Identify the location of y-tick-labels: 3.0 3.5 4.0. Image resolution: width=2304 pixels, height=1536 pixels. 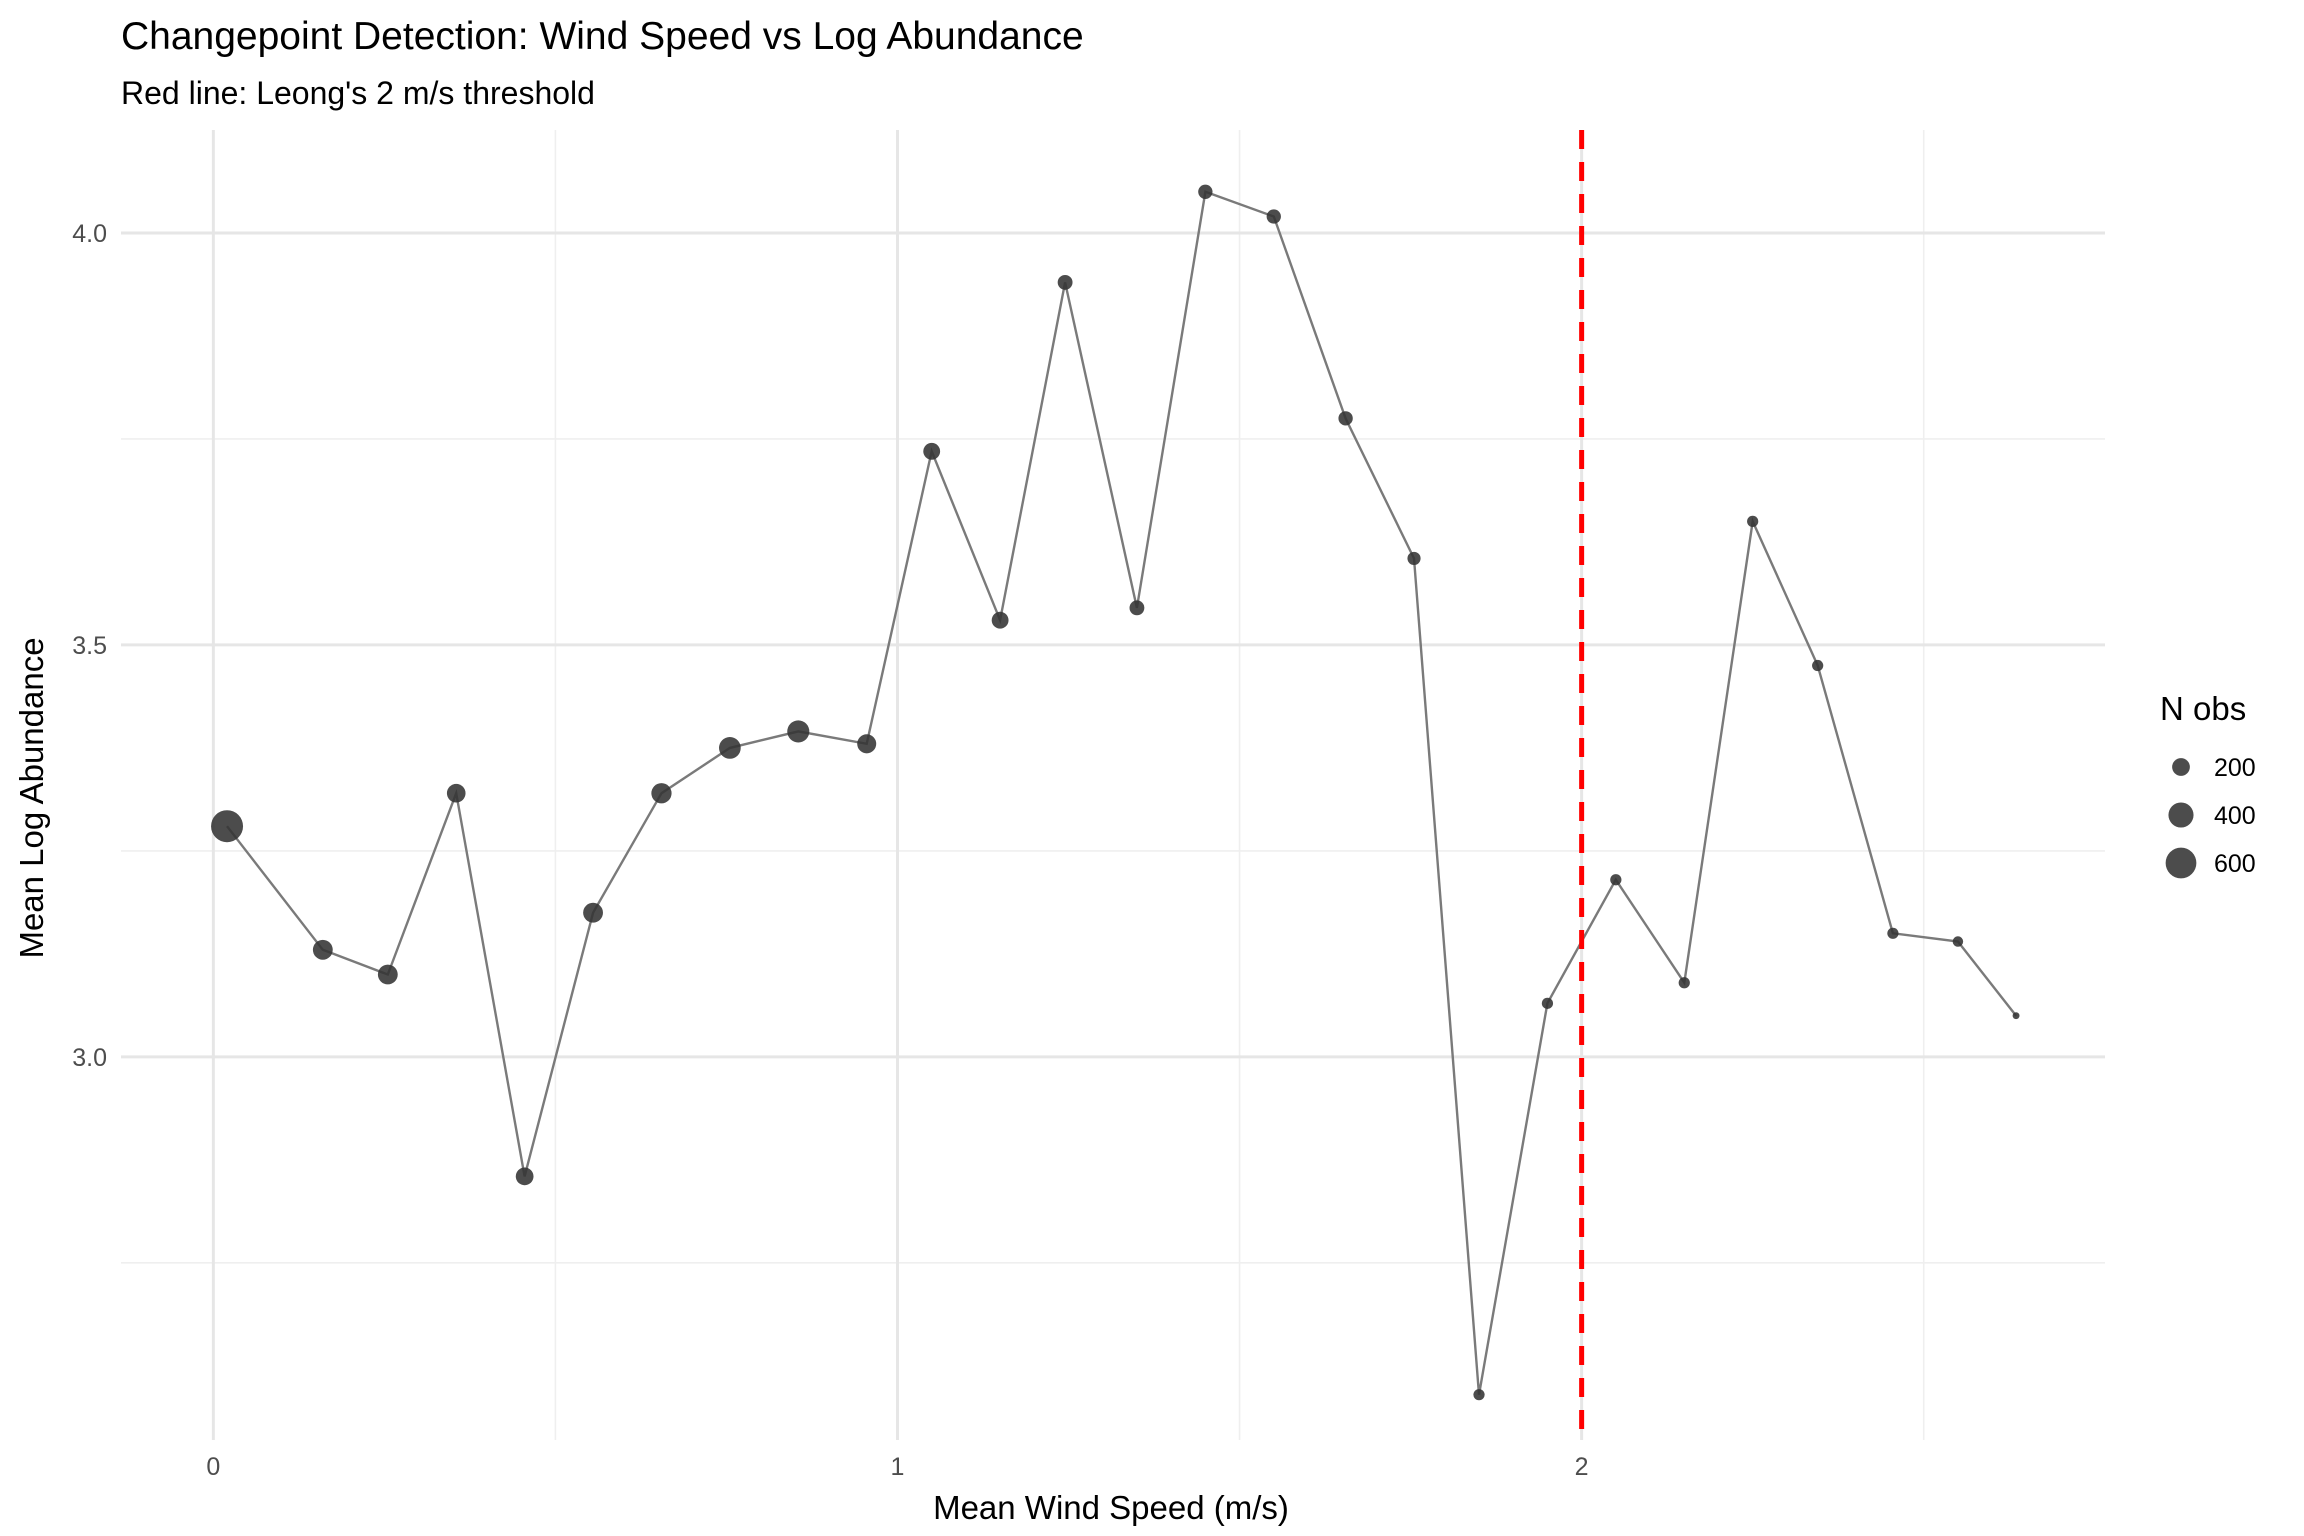
(89, 646).